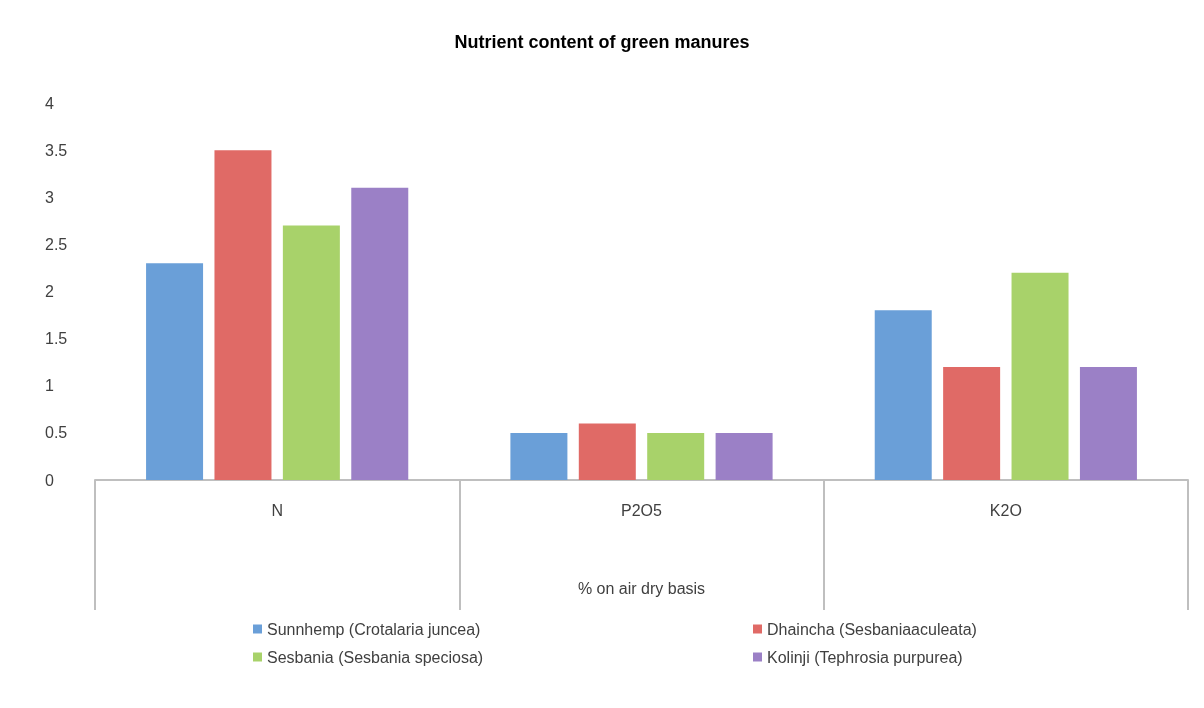  What do you see at coordinates (49, 103) in the screenshot?
I see `y-tick-label: 4` at bounding box center [49, 103].